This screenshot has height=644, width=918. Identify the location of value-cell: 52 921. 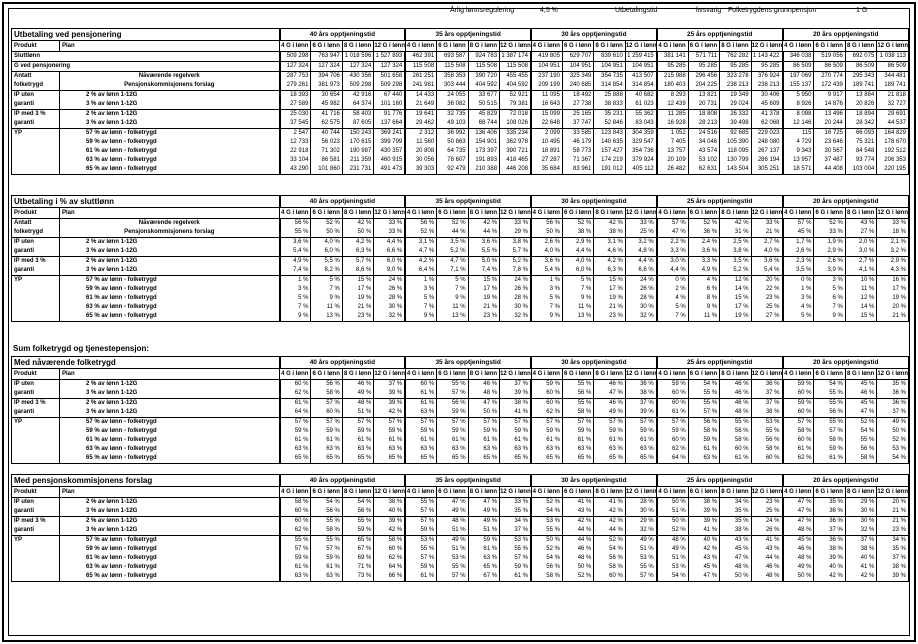
(515, 95).